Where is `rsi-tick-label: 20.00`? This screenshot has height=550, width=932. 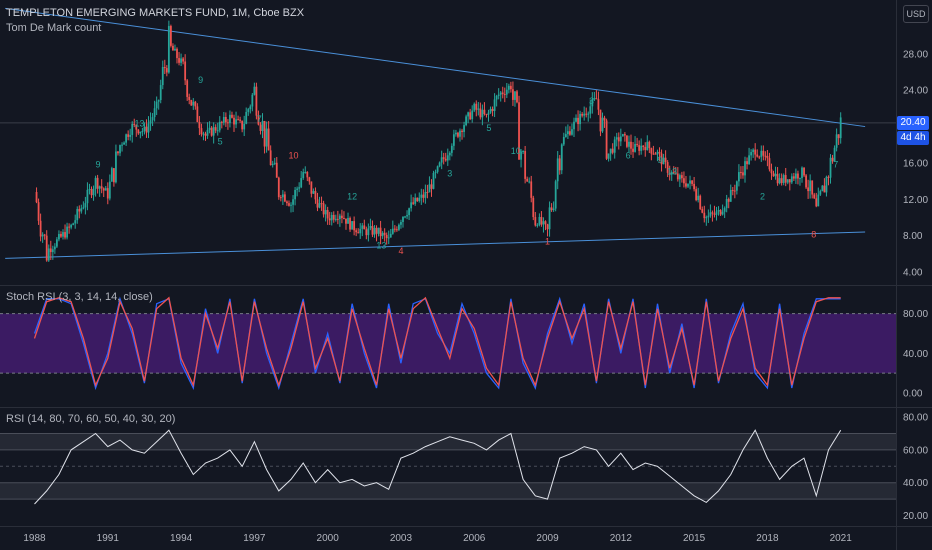 rsi-tick-label: 20.00 is located at coordinates (915, 516).